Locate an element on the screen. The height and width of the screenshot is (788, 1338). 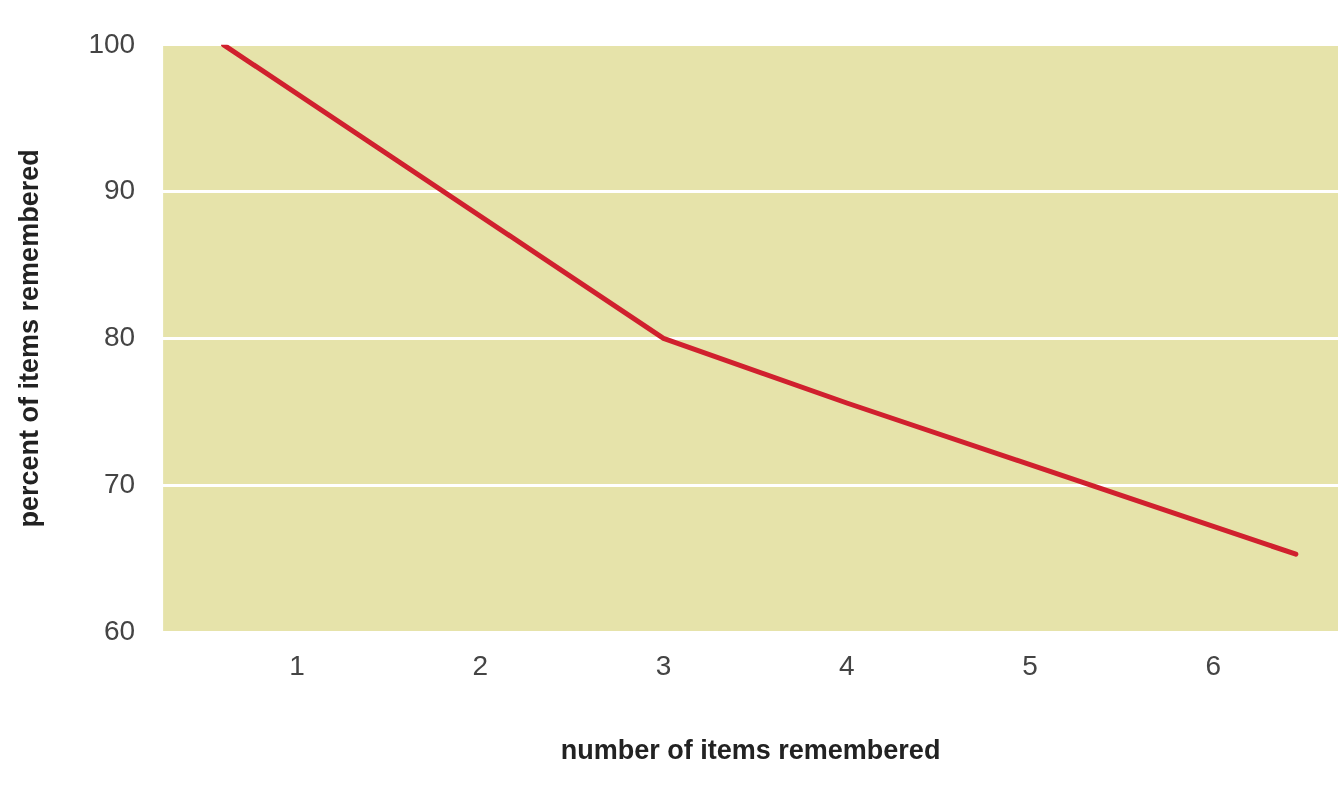
y-axis-title: percent of items remembered is located at coordinates (28, 338).